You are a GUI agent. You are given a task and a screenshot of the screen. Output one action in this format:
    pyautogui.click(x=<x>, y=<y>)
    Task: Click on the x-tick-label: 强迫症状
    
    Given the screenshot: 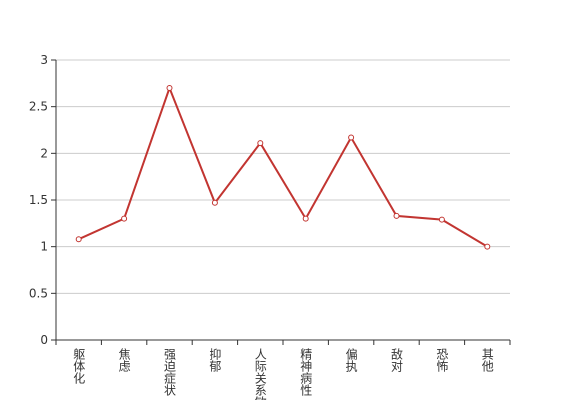 What is the action you would take?
    pyautogui.click(x=170, y=372)
    